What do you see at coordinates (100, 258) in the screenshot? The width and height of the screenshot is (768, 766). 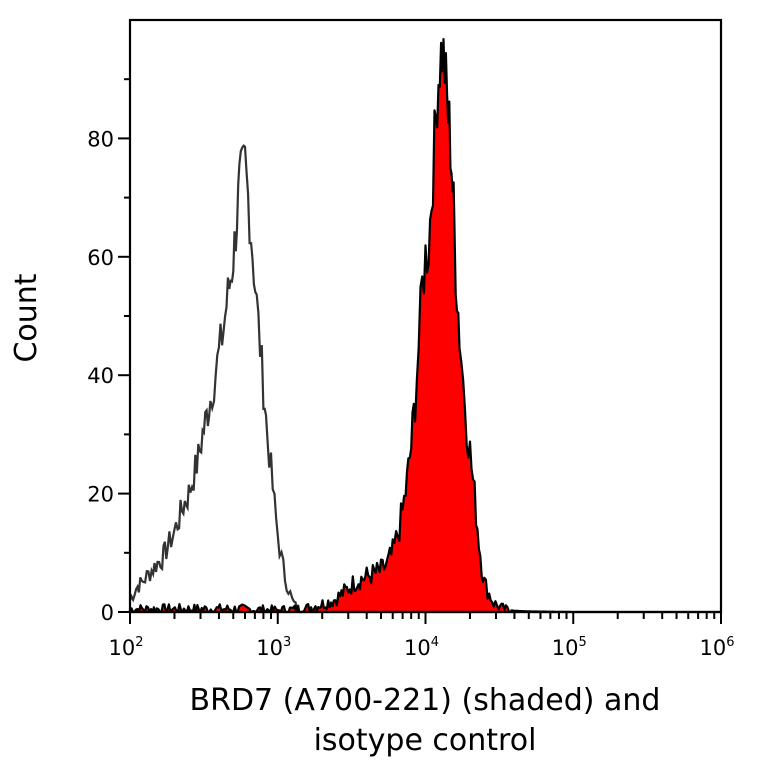 I see `y-tick-label: 60` at bounding box center [100, 258].